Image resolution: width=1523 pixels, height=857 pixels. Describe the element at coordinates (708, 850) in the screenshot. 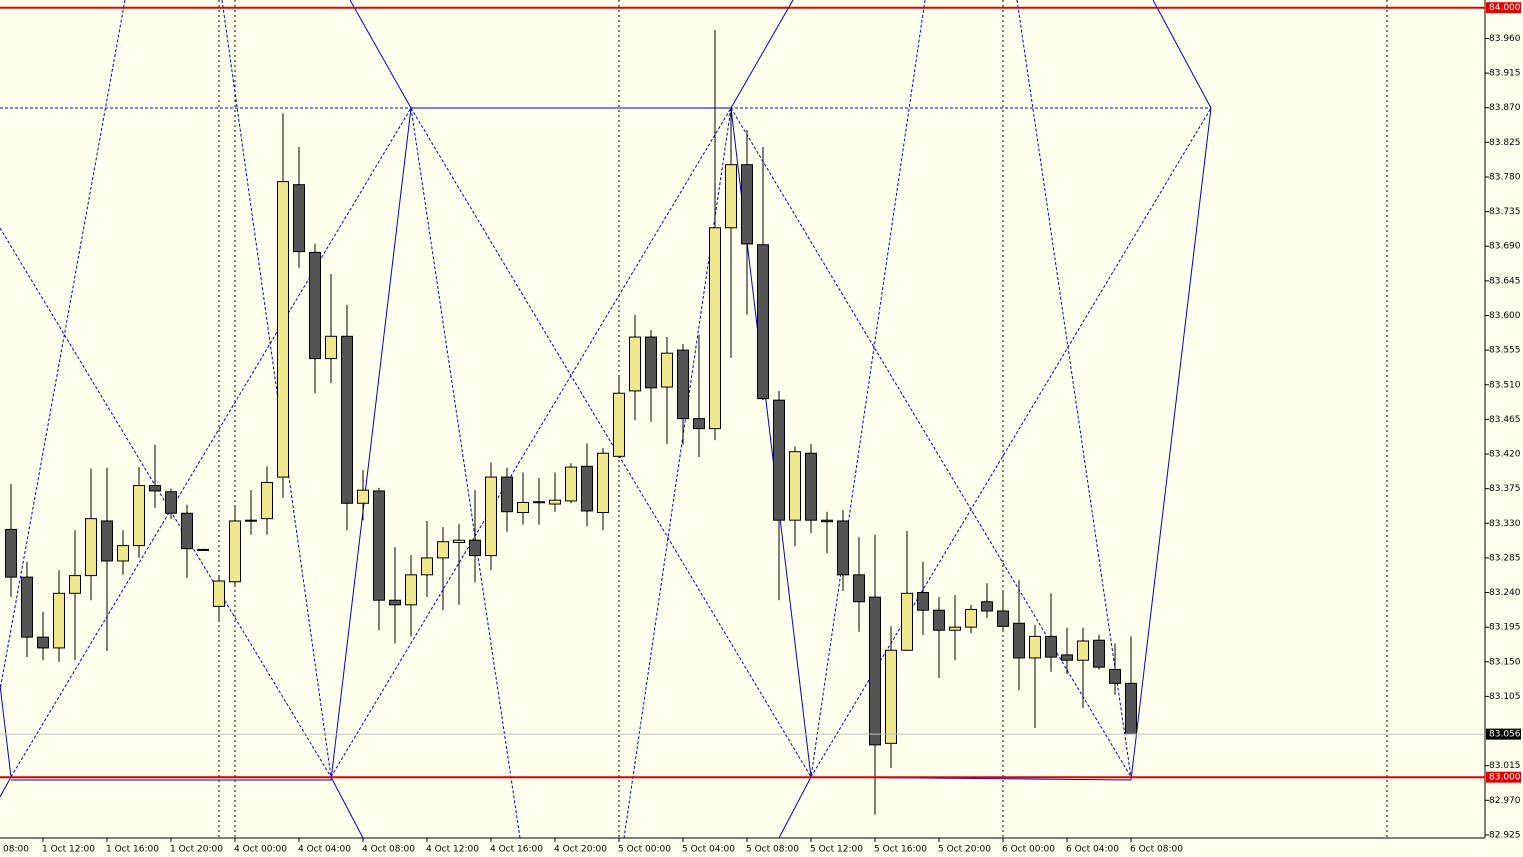

I see `x-tick-label: 5 Oct 04:00` at that location.